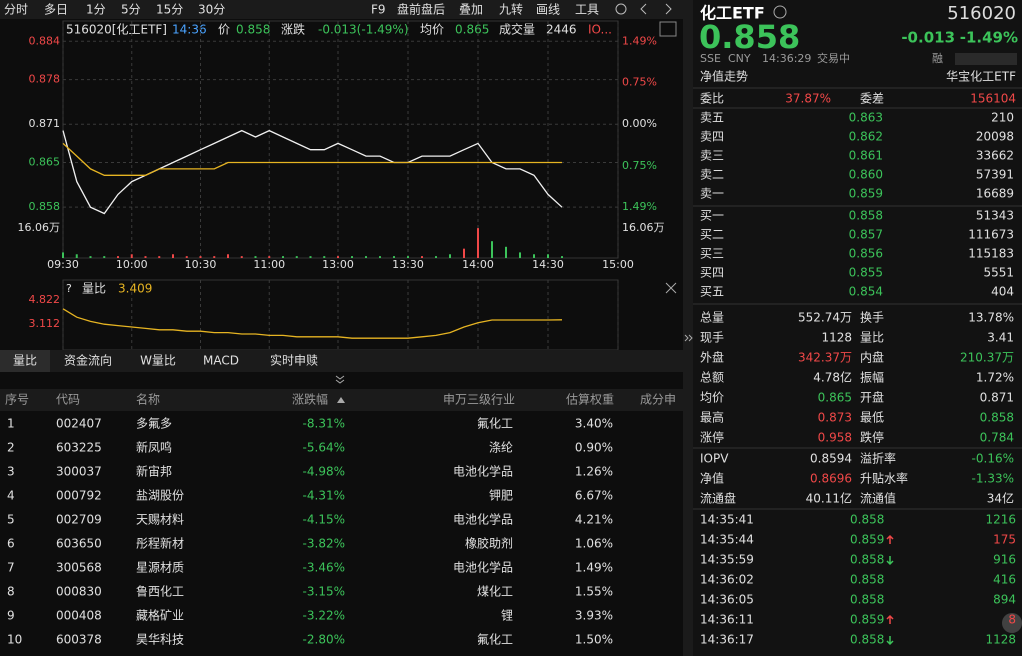  What do you see at coordinates (56, 10) in the screenshot?
I see `toolbar-item: 多日` at bounding box center [56, 10].